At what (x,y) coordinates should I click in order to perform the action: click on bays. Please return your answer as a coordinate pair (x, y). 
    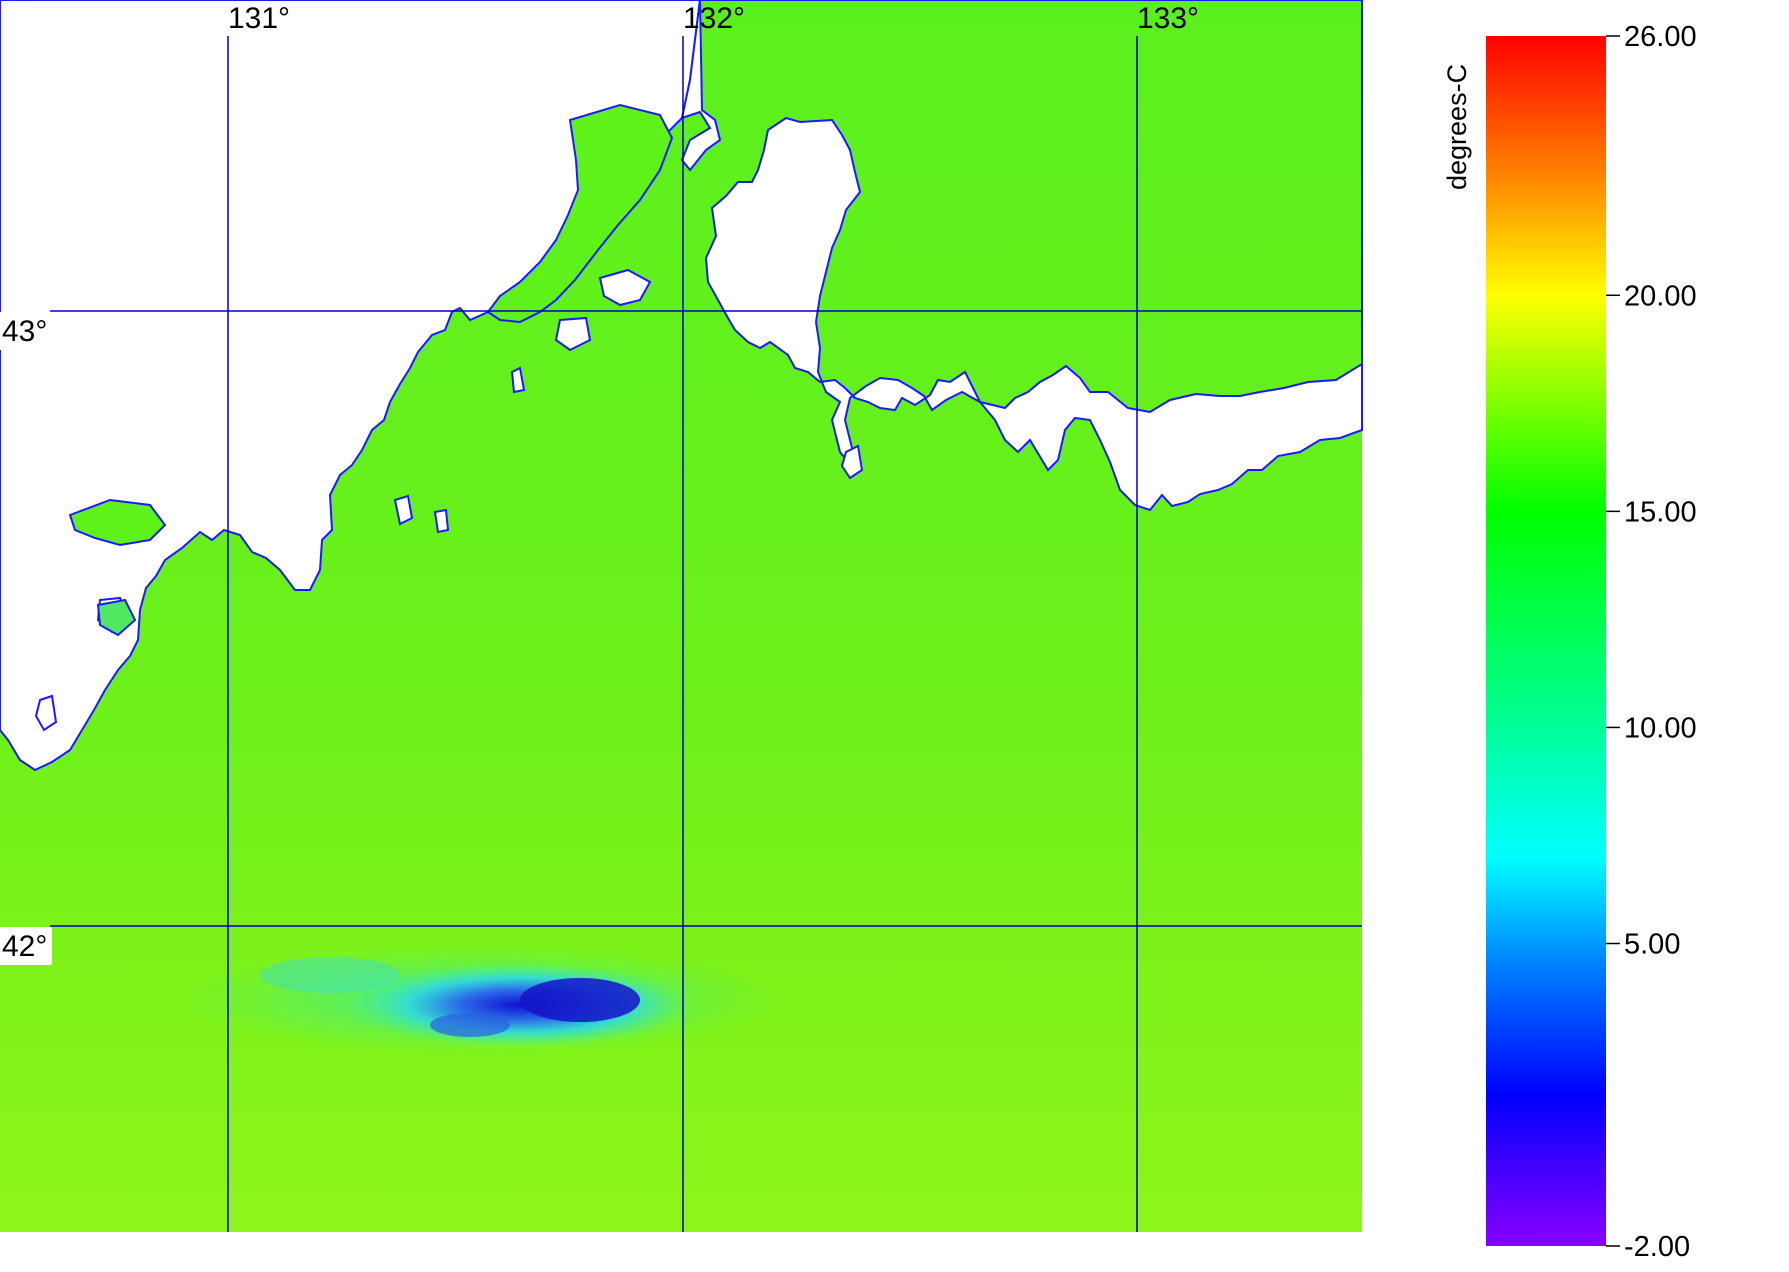
    Looking at the image, I should click on (371, 370).